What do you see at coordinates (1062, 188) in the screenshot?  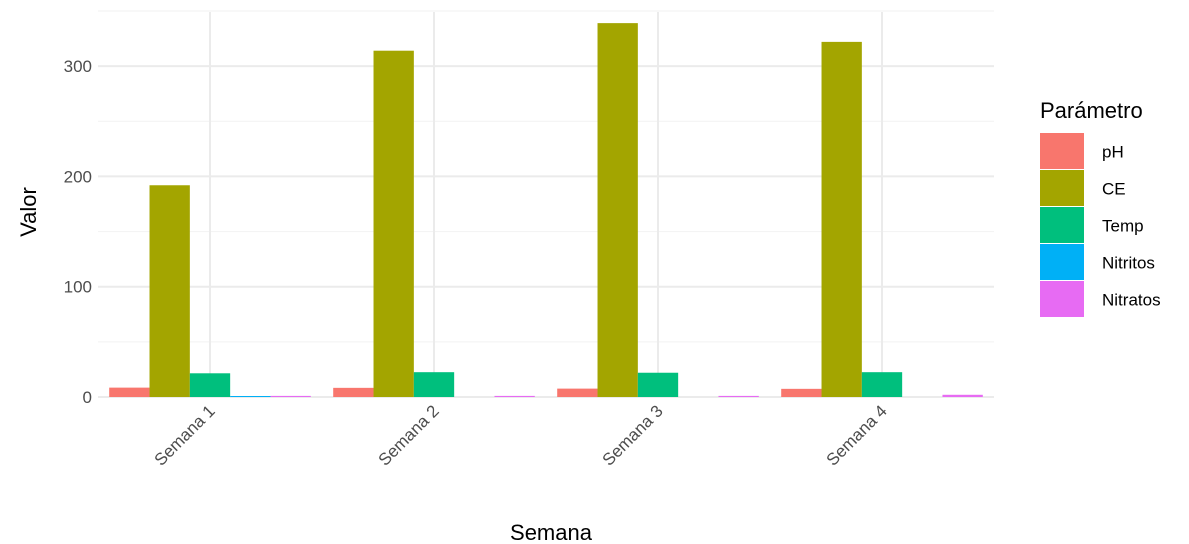 I see `legend-key-ce` at bounding box center [1062, 188].